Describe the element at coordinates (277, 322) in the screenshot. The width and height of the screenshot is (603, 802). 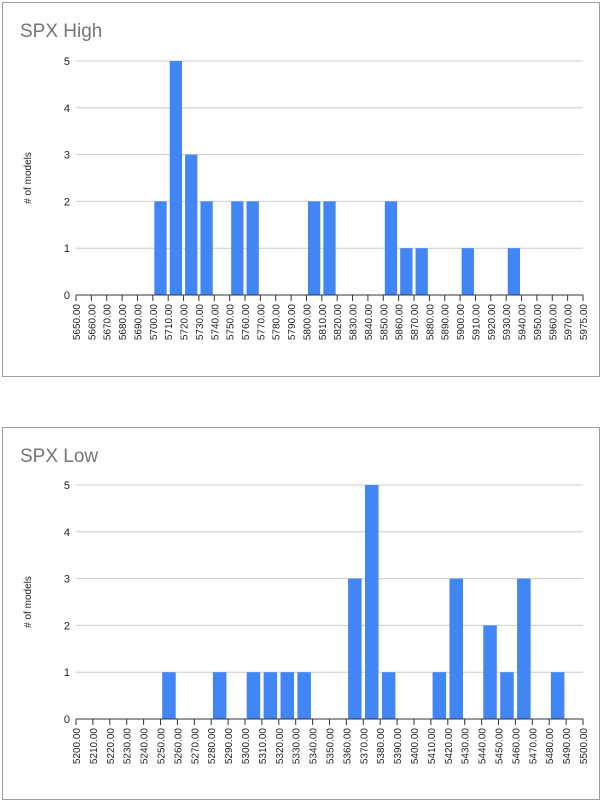
I see `x-tick-label: 5780.00` at that location.